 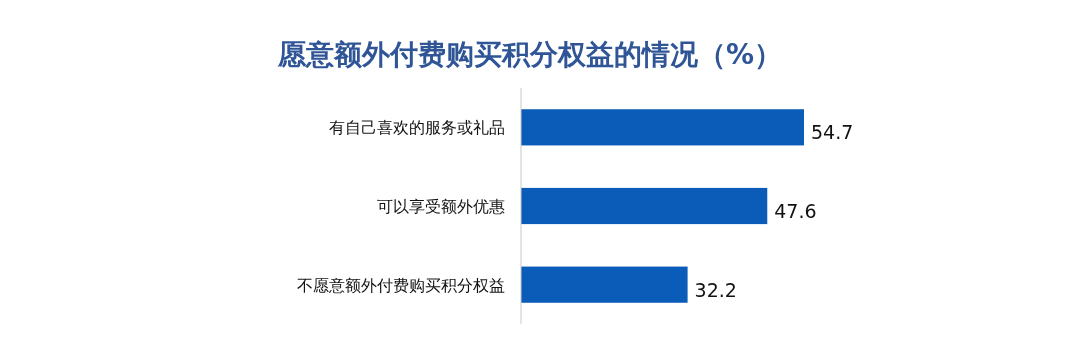 I want to click on data-label: 32.2, so click(x=715, y=289).